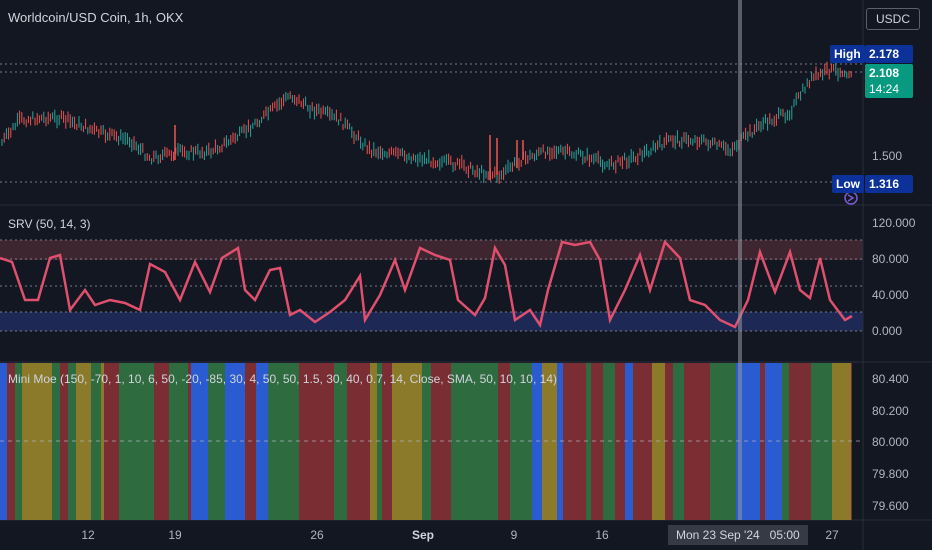 This screenshot has width=932, height=550. Describe the element at coordinates (889, 89) in the screenshot. I see `countdown-tag: 14:24` at that location.